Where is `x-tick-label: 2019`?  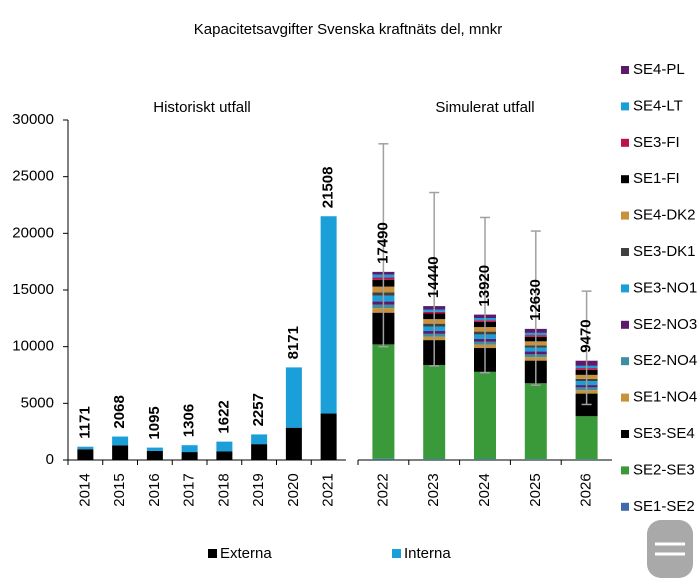 x-tick-label: 2019 is located at coordinates (258, 489).